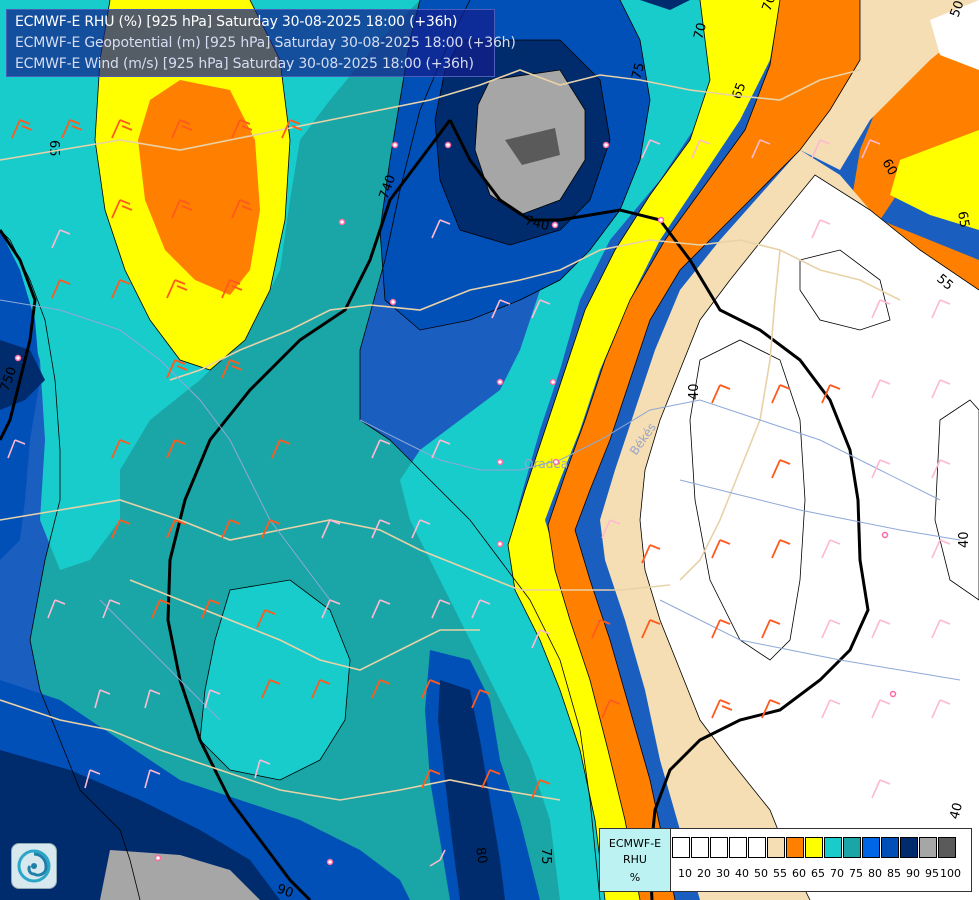 This screenshot has height=900, width=979. What do you see at coordinates (954, 35) in the screenshot?
I see `rhu-fill-50-ne` at bounding box center [954, 35].